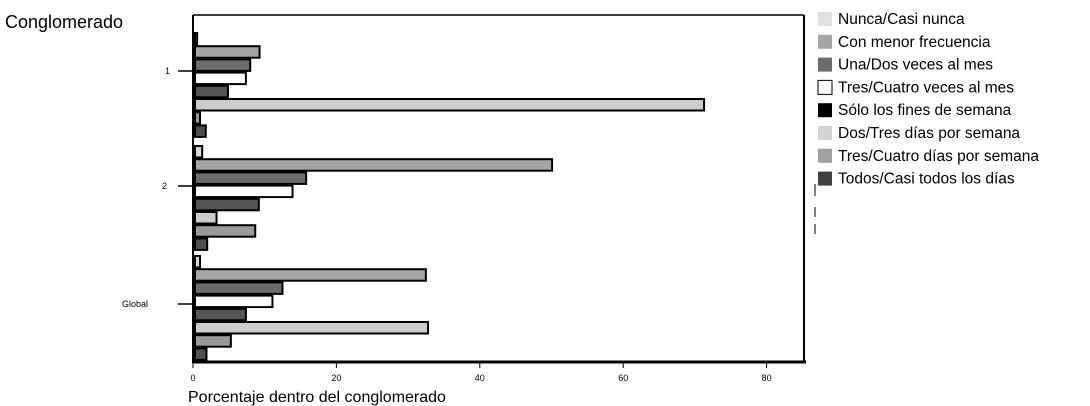  What do you see at coordinates (929, 133) in the screenshot?
I see `legend-label-6: Dos/Tres días por semana` at bounding box center [929, 133].